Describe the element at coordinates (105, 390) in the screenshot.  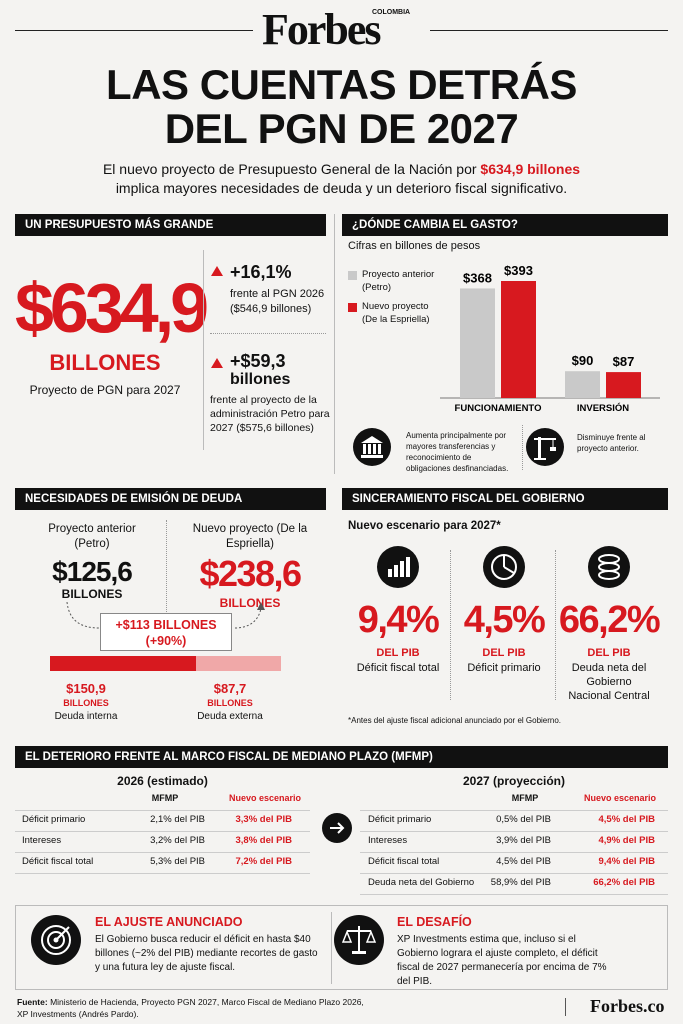
I see `budget-caption: Proyecto de PGN para 2027` at that location.